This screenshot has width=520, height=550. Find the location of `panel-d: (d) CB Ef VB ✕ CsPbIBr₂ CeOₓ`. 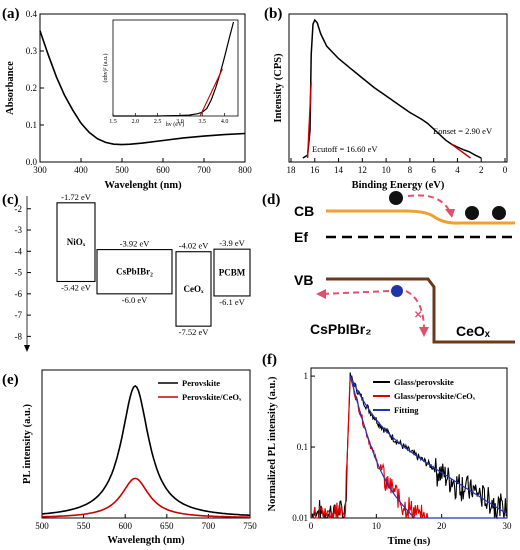

panel-d: (d) CB Ef VB ✕ CsPbIBr₂ CeOₓ is located at coordinates (388, 267).